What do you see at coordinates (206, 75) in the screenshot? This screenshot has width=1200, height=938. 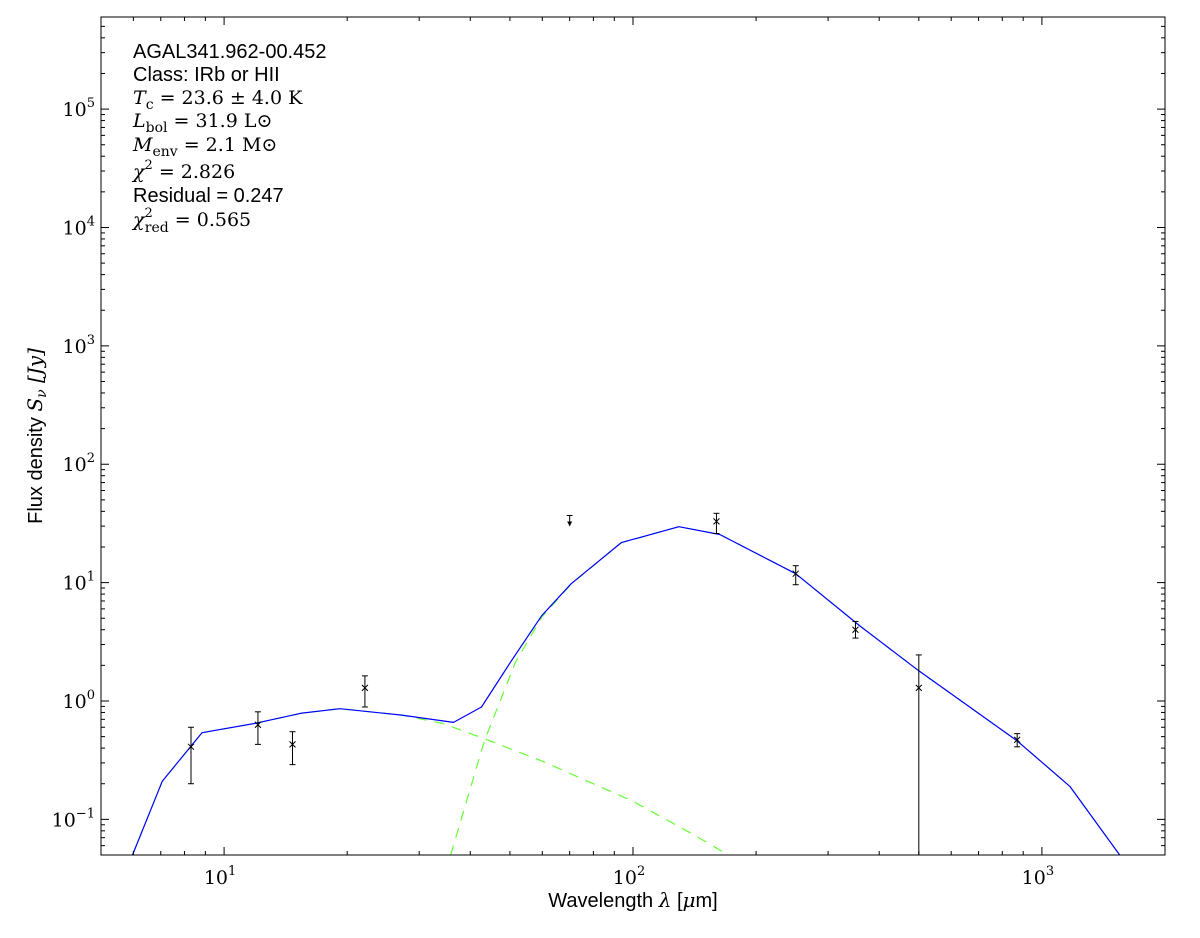 I see `annotation-line: Class: IRb or HII` at bounding box center [206, 75].